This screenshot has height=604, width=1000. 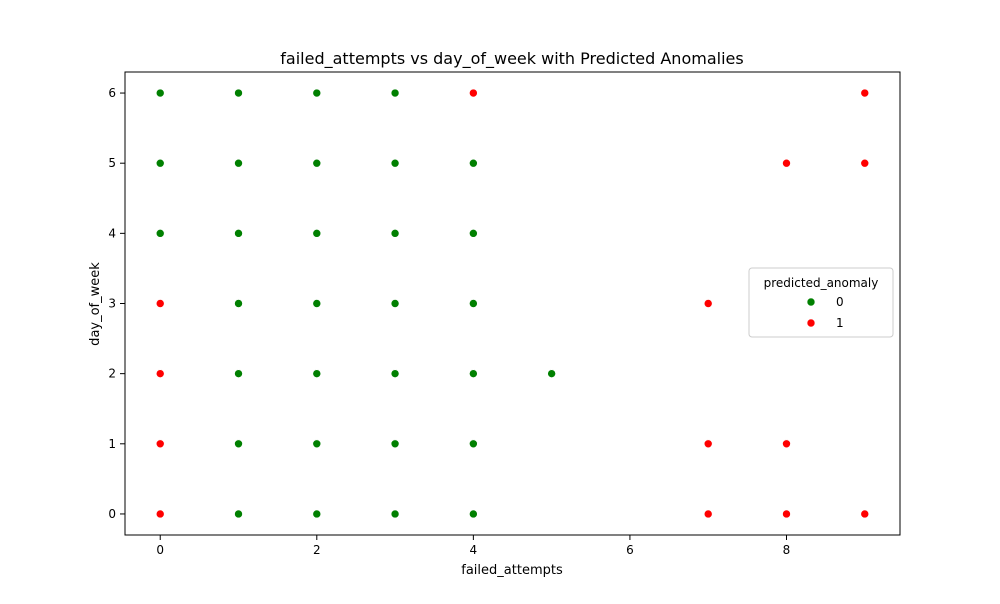 I want to click on y-tick-label: 5, so click(x=112, y=163).